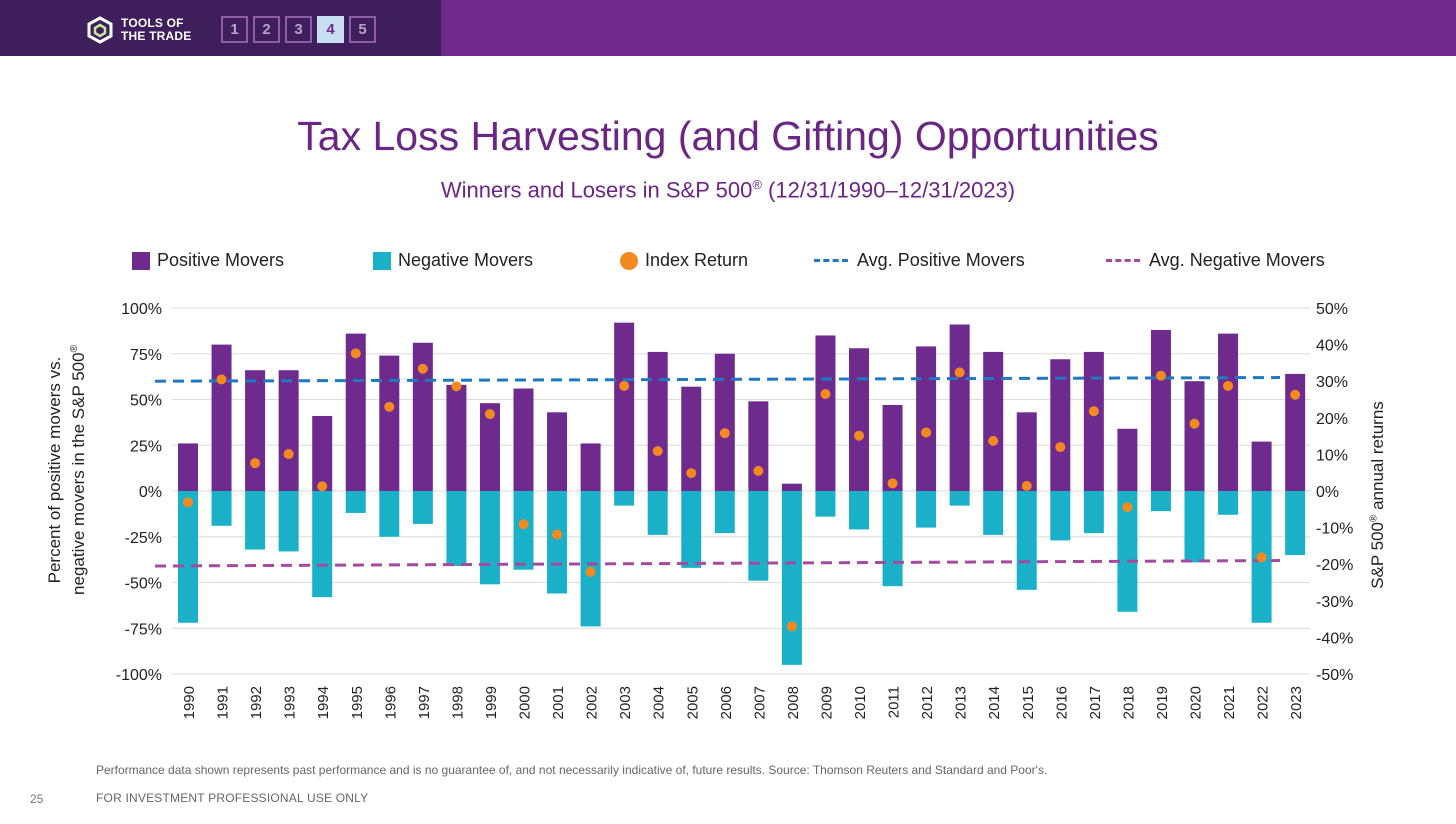 The image size is (1456, 824). What do you see at coordinates (1061, 702) in the screenshot?
I see `x-tick-label-2016: 2016` at bounding box center [1061, 702].